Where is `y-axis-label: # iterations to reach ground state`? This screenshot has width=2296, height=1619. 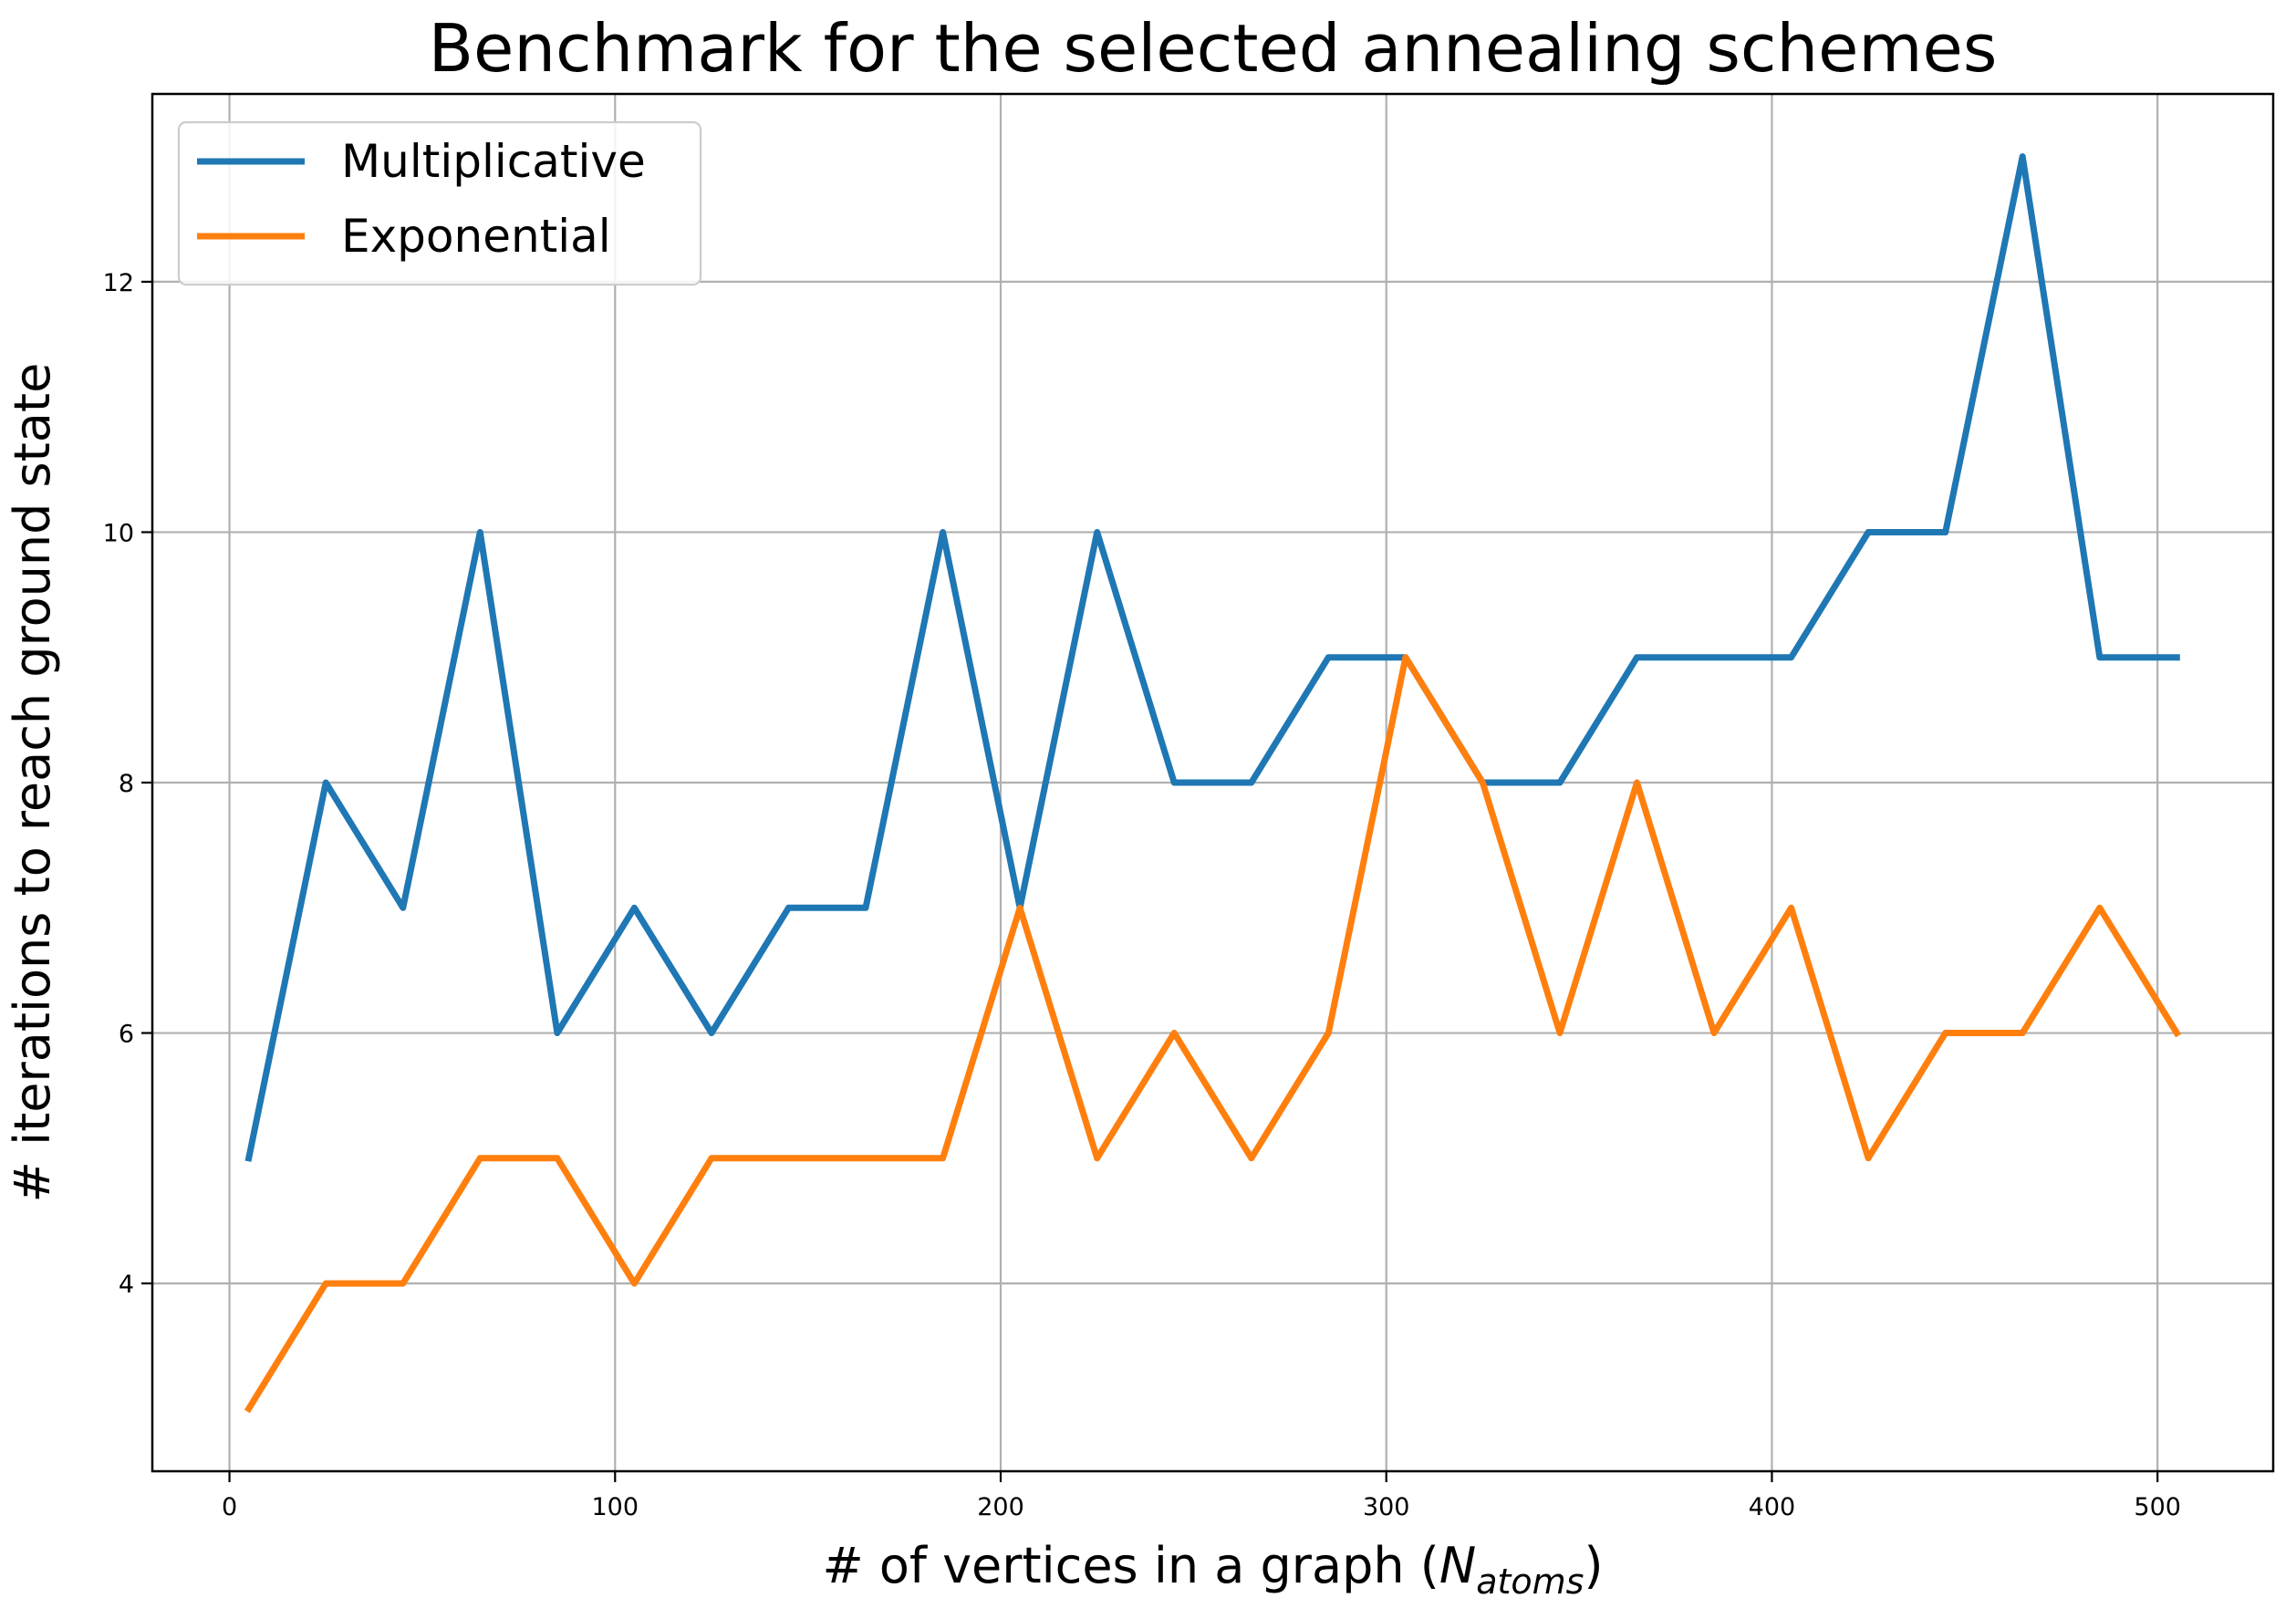 y-axis-label: # iterations to reach ground state is located at coordinates (33, 783).